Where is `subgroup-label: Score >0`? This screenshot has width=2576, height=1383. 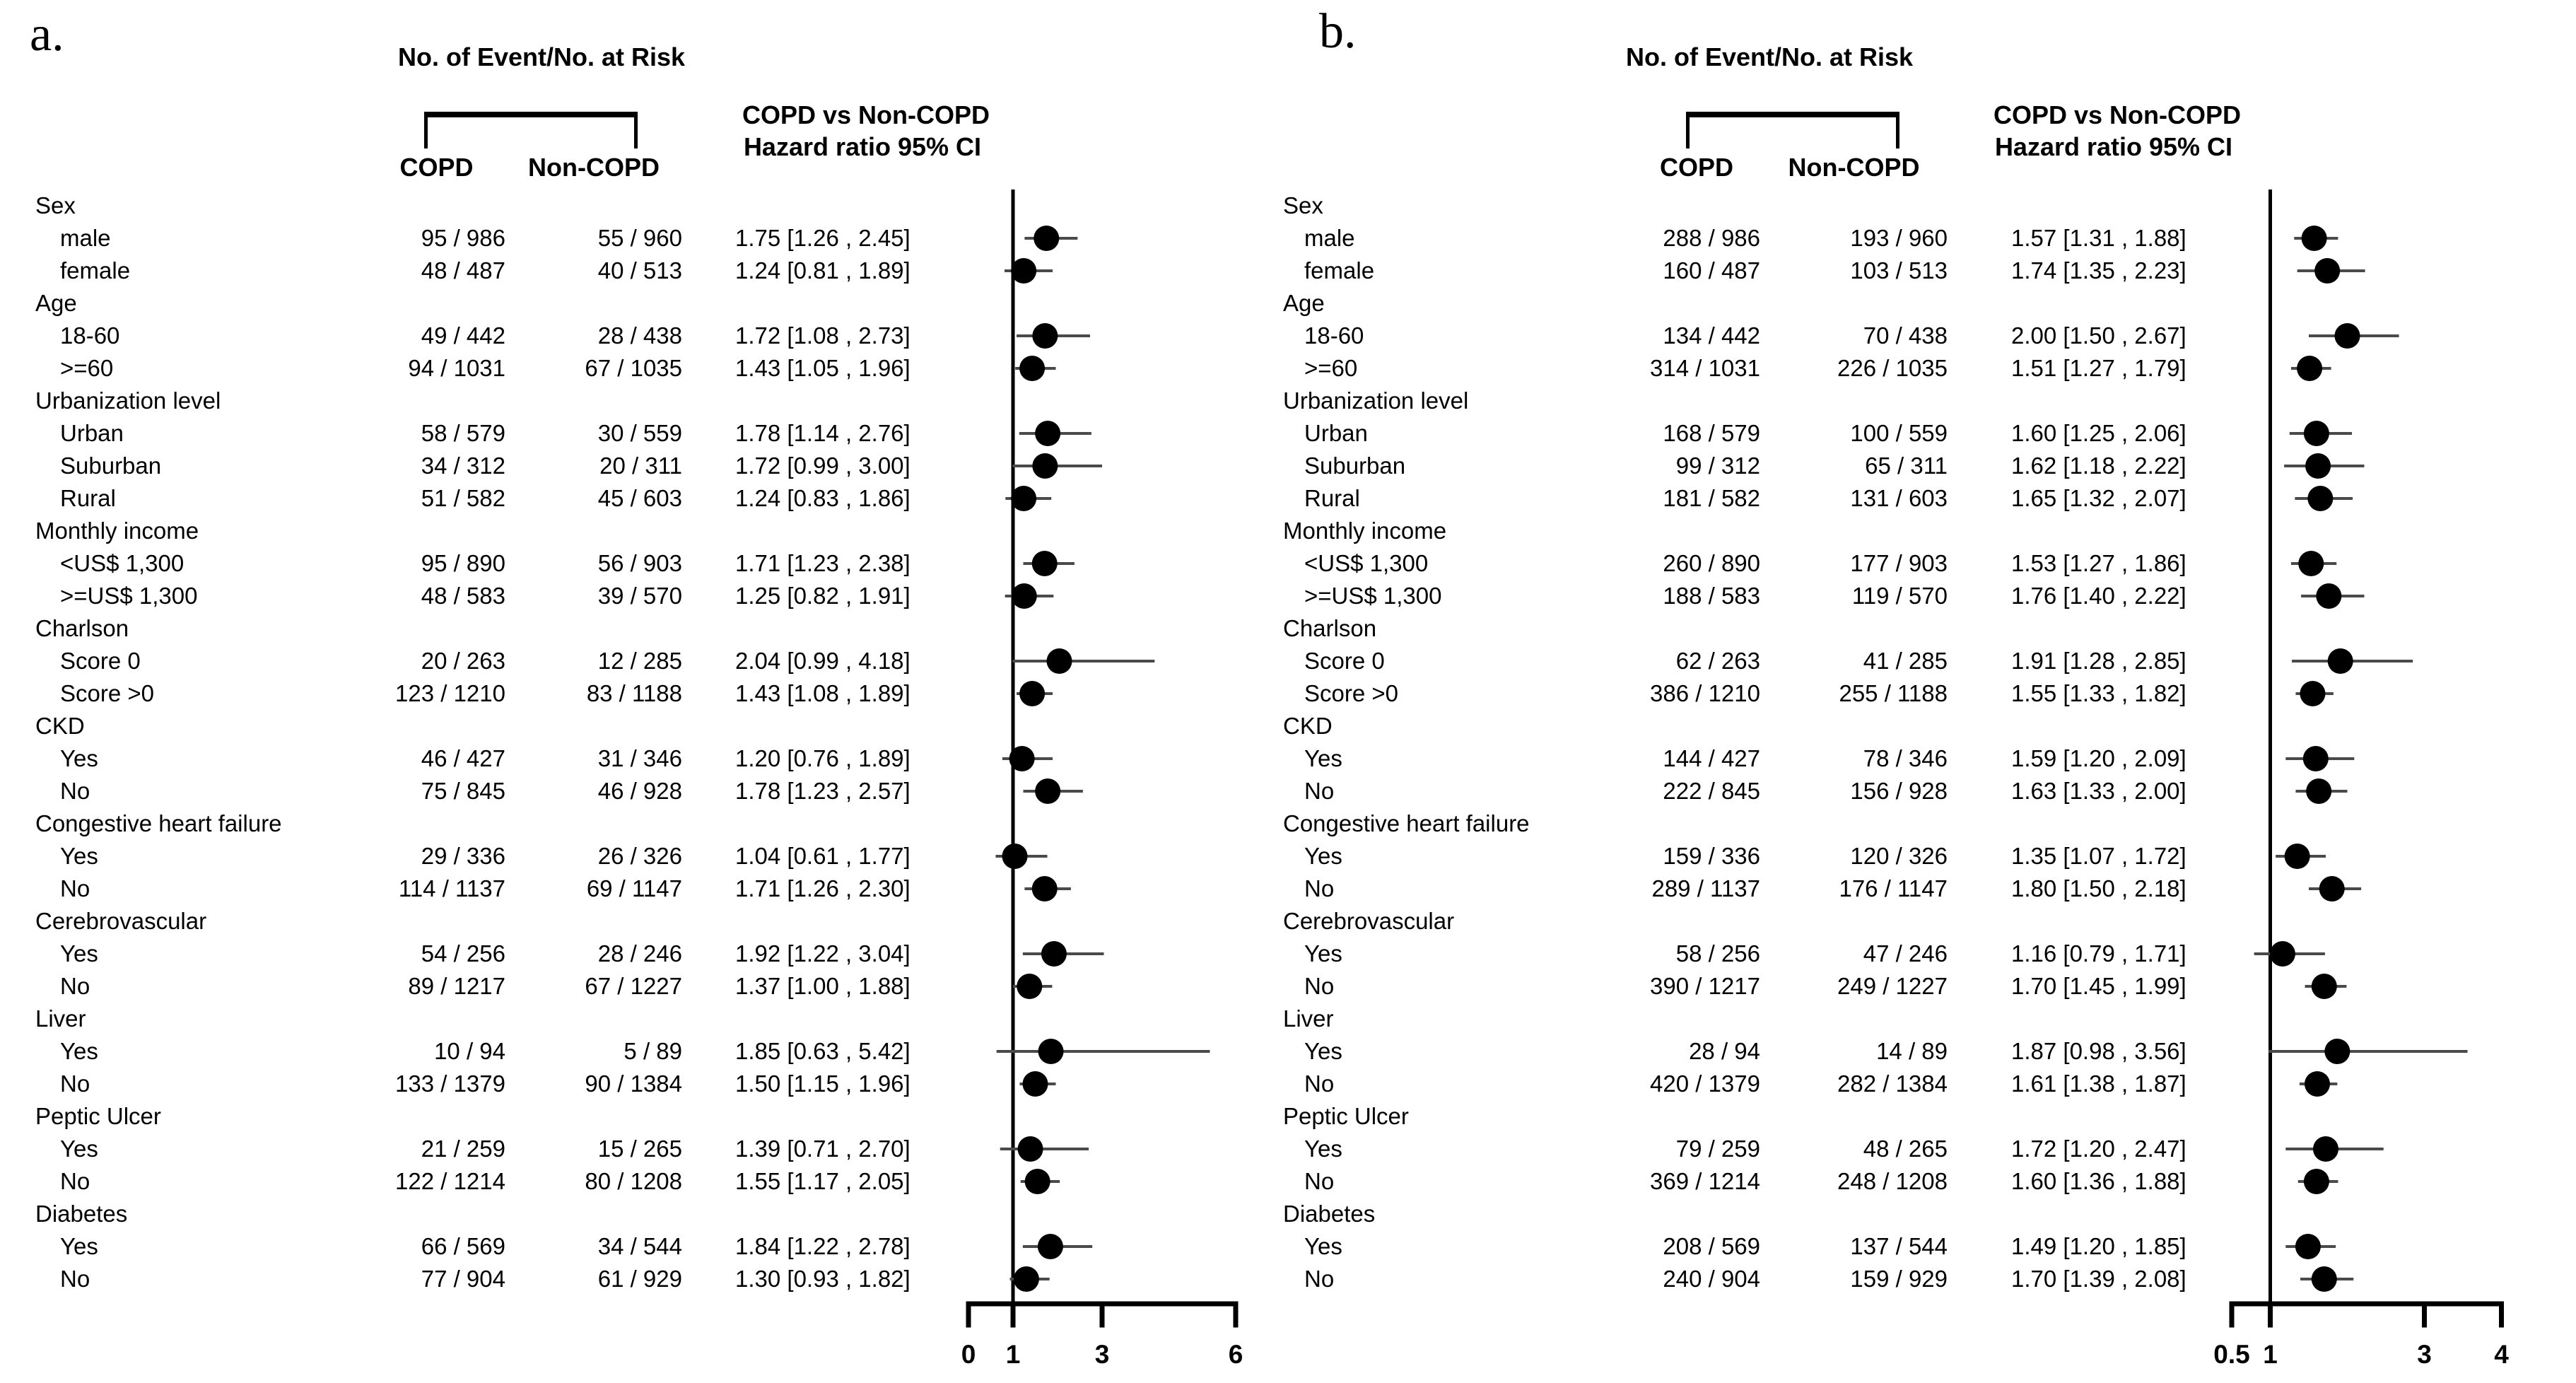 subgroup-label: Score >0 is located at coordinates (1351, 693).